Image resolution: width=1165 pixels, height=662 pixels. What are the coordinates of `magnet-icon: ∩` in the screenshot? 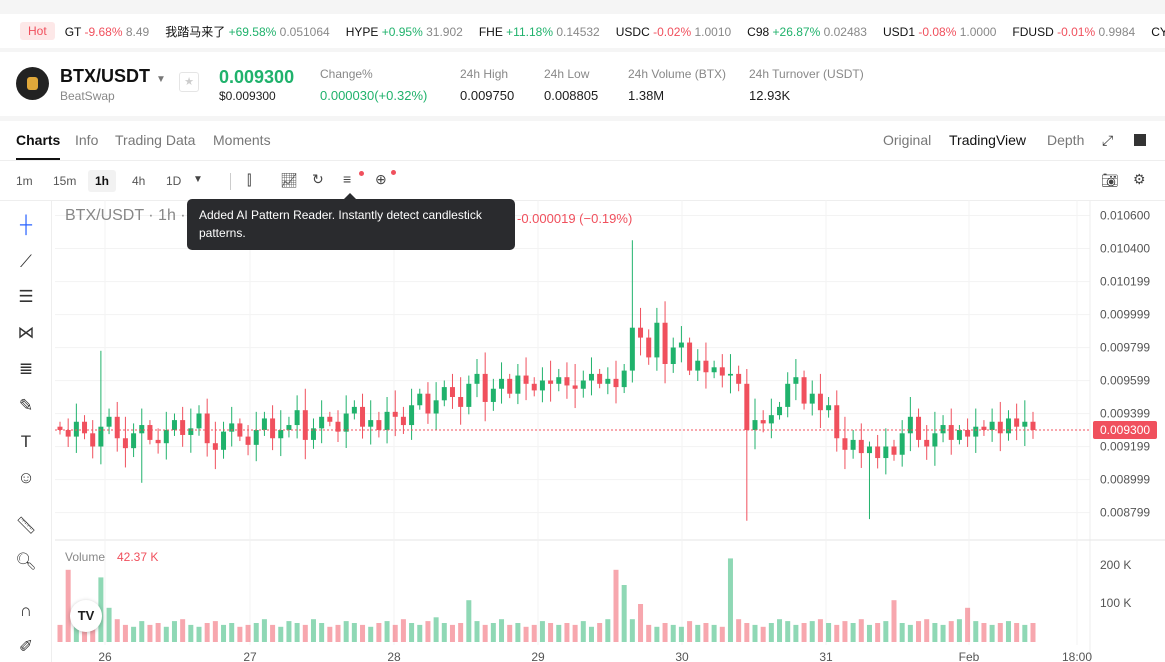 It's located at (26, 610).